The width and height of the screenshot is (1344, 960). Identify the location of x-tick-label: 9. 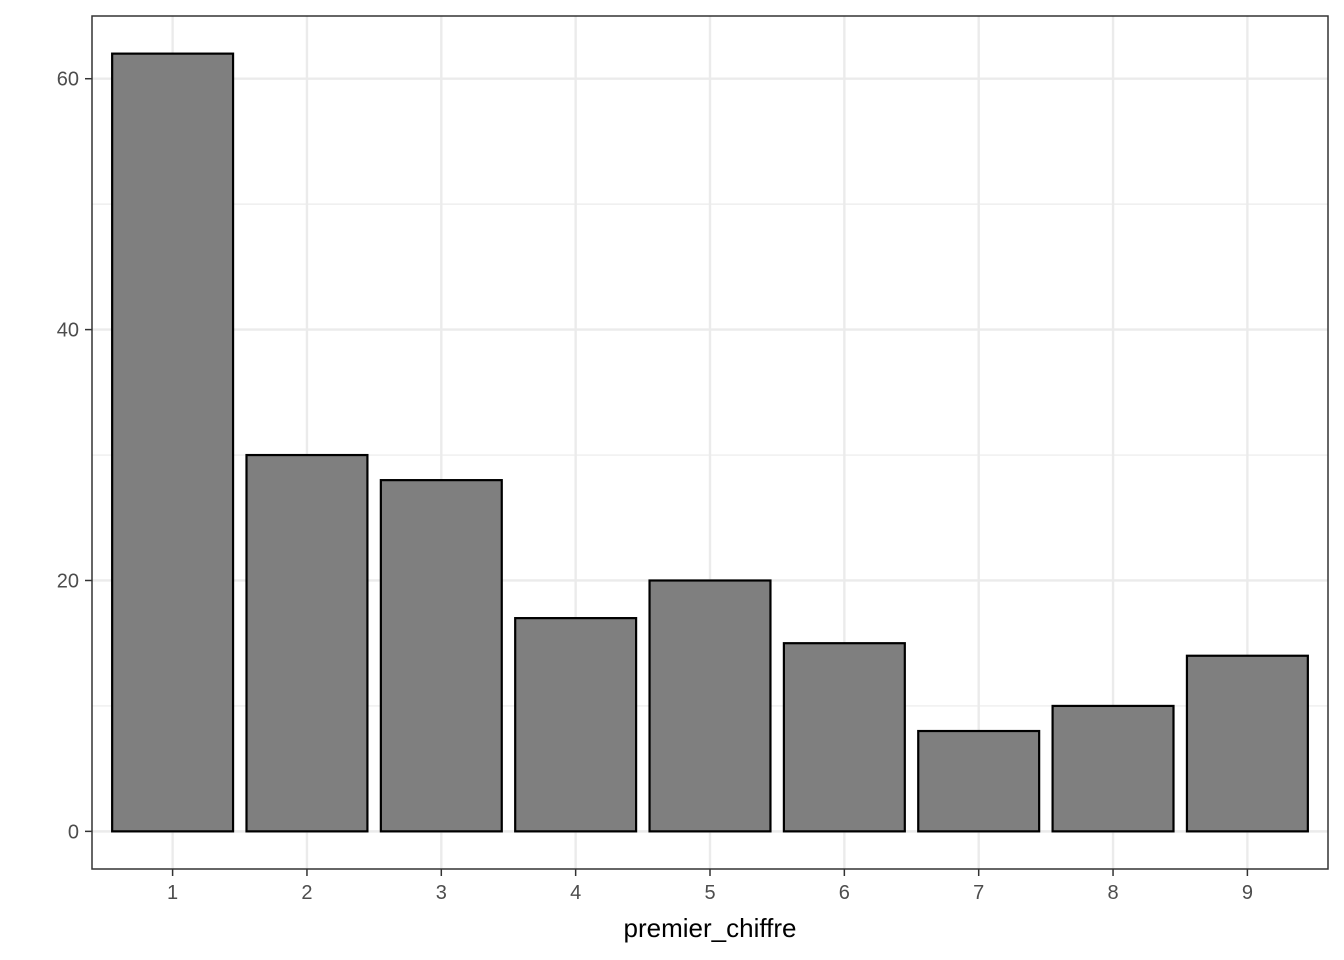
(1247, 893).